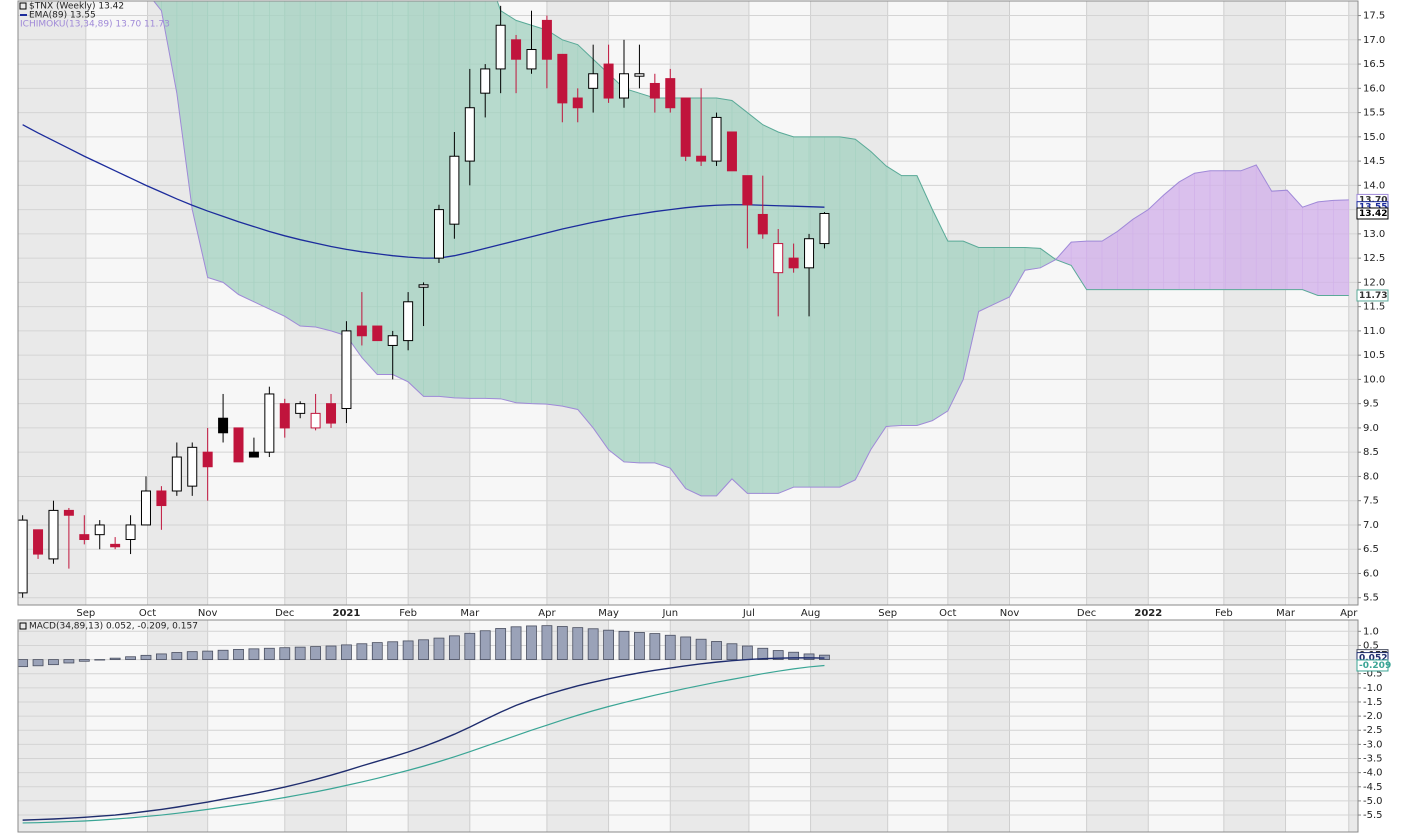 The width and height of the screenshot is (1410, 840). I want to click on value-badge-label: 13.42, so click(1373, 214).